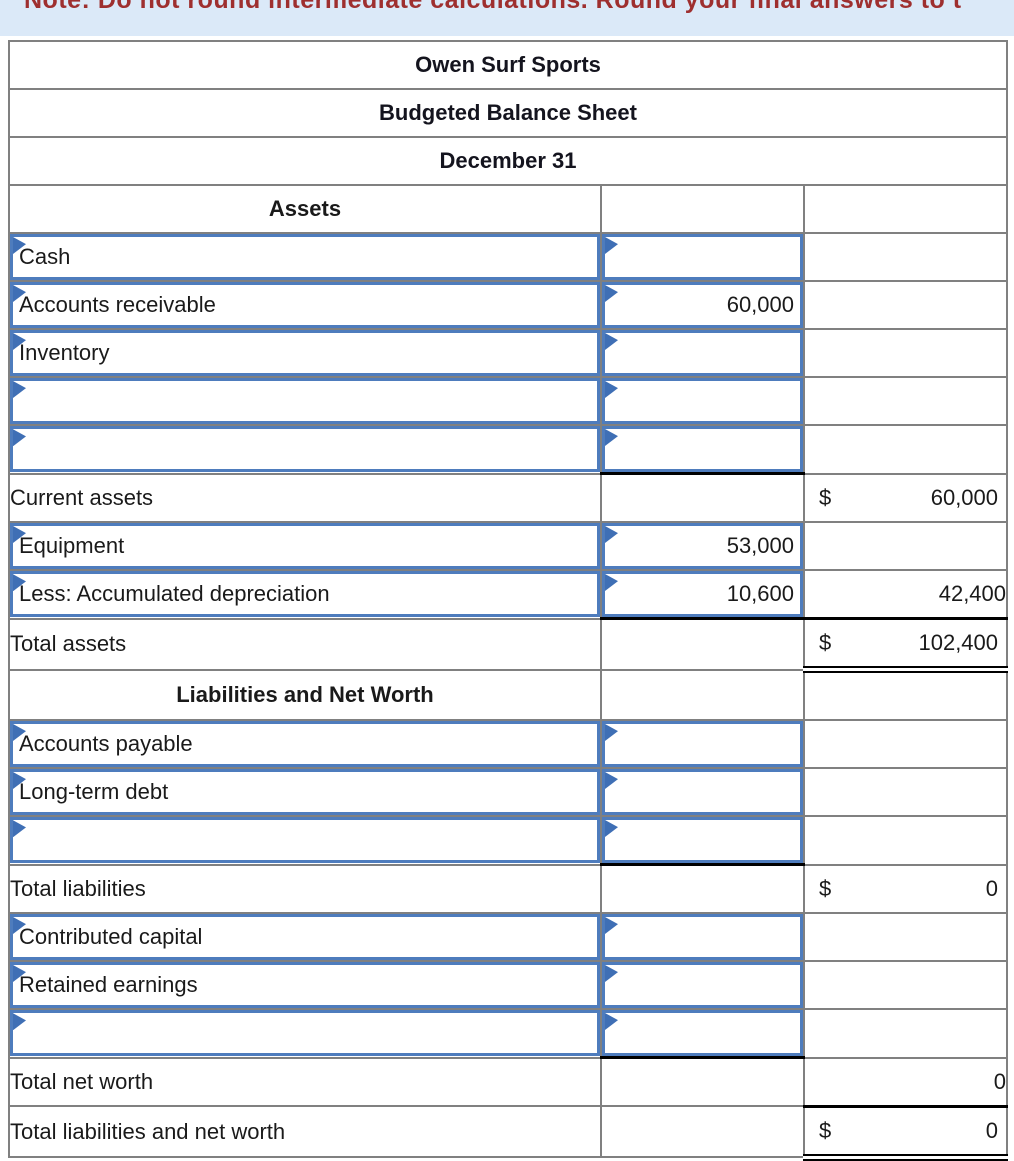  What do you see at coordinates (964, 497) in the screenshot?
I see `current-assets-total: 60,000` at bounding box center [964, 497].